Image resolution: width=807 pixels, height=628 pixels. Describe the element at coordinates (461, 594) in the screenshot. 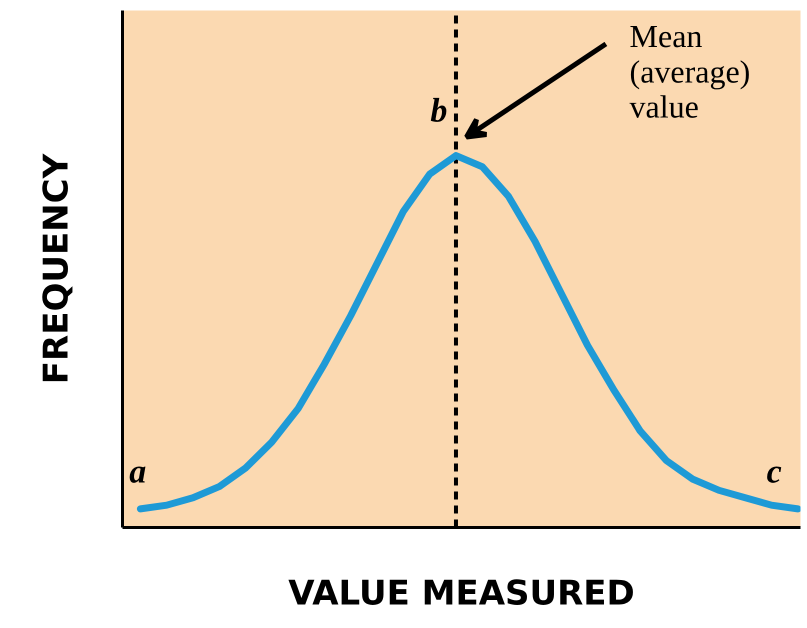

I see `x-axis-title: VALUE MEASURED` at that location.